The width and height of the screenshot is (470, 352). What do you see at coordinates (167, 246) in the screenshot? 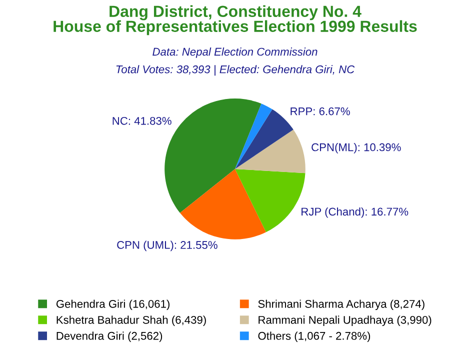
I see `data-label: CPN (UML): 21.55%` at bounding box center [167, 246].